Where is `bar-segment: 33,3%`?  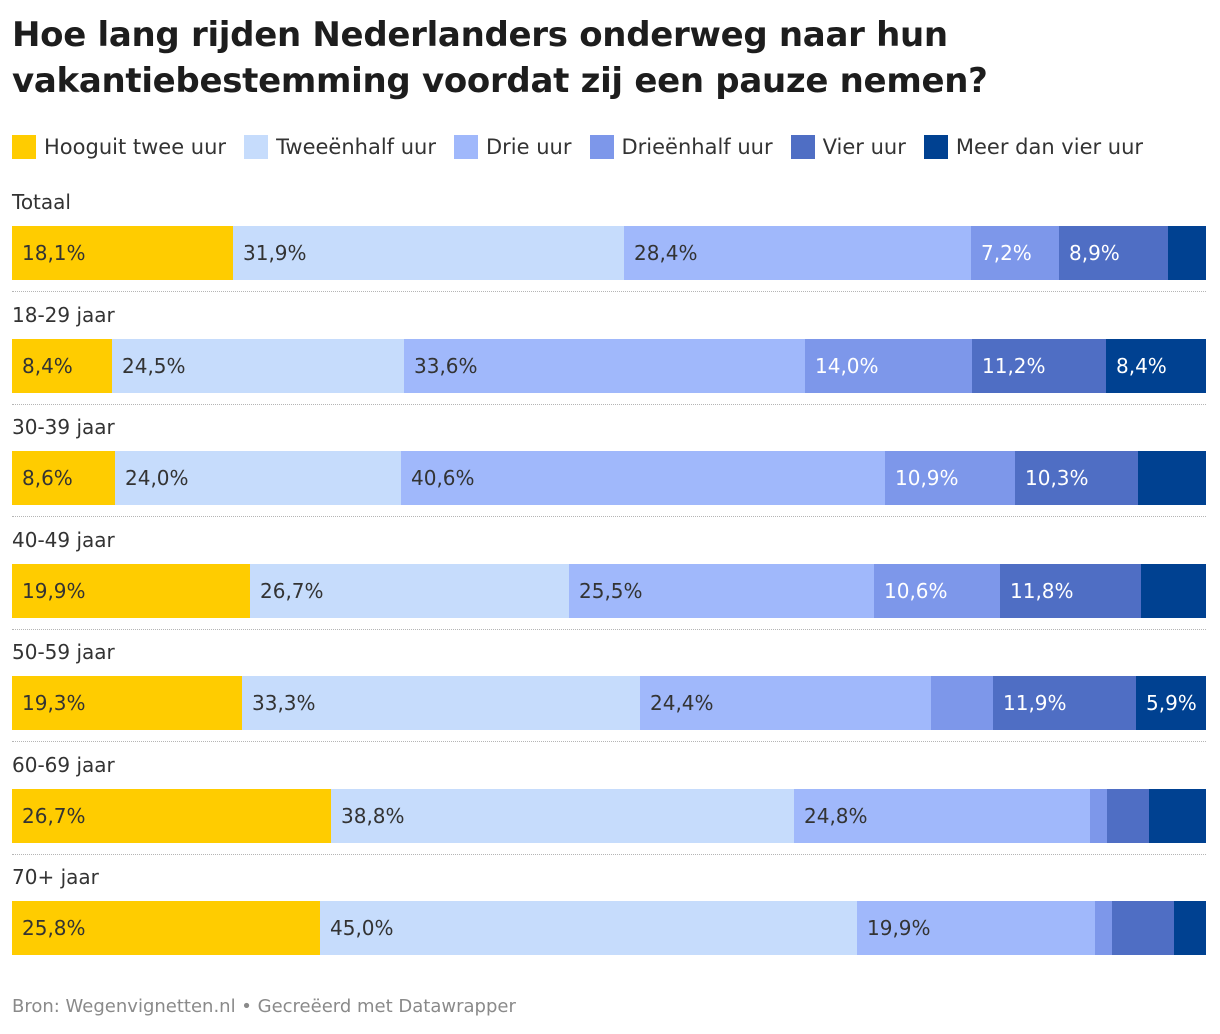 bar-segment: 33,3% is located at coordinates (441, 703).